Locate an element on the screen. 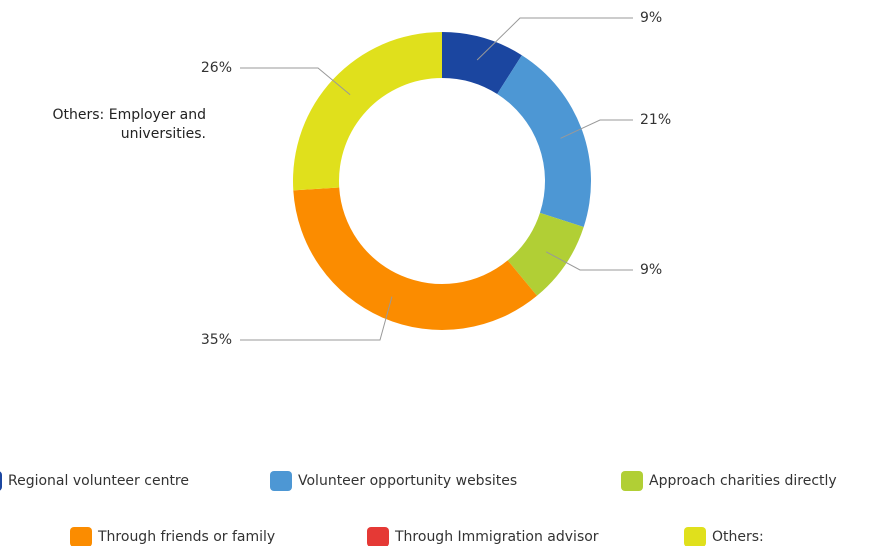 Image resolution: width=892 pixels, height=546 pixels. legend-label: Regional volunteer centre is located at coordinates (98, 481).